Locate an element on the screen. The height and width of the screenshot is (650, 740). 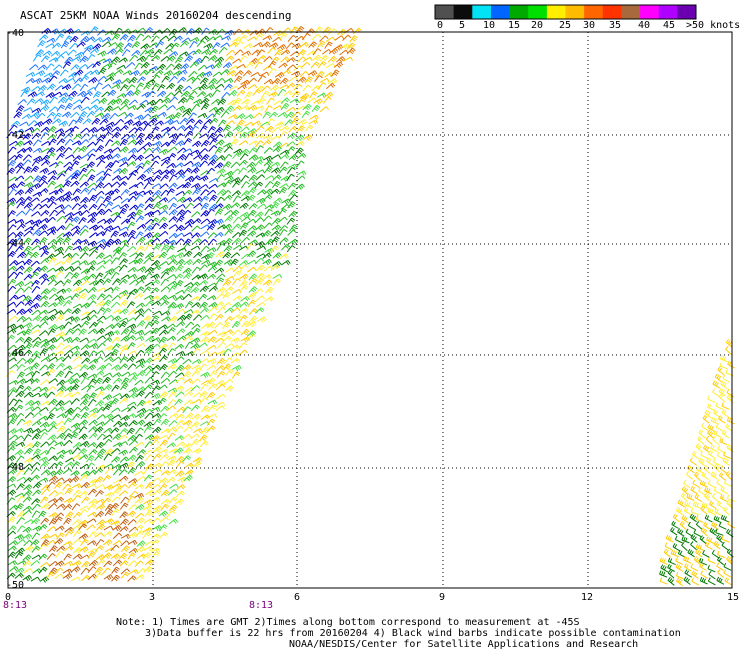
lat-label-48: -48 is located at coordinates (15, 467).